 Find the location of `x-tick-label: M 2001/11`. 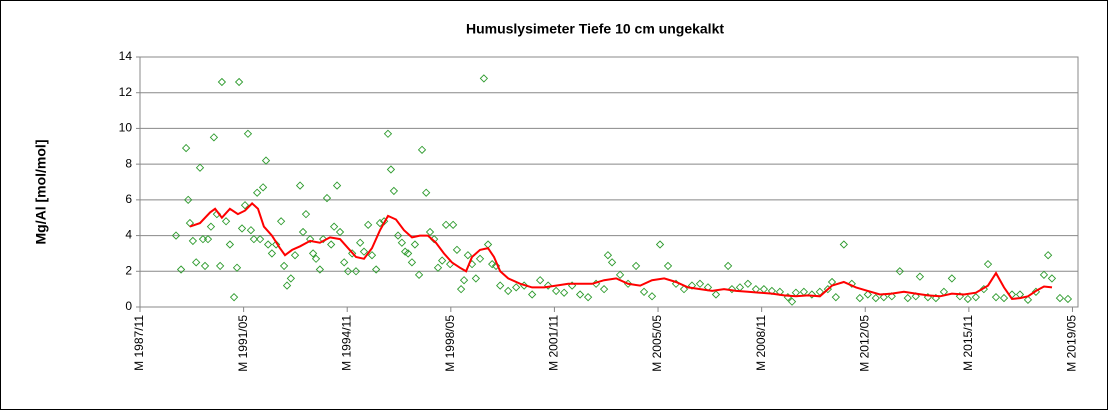

x-tick-label: M 2001/11 is located at coordinates (554, 343).